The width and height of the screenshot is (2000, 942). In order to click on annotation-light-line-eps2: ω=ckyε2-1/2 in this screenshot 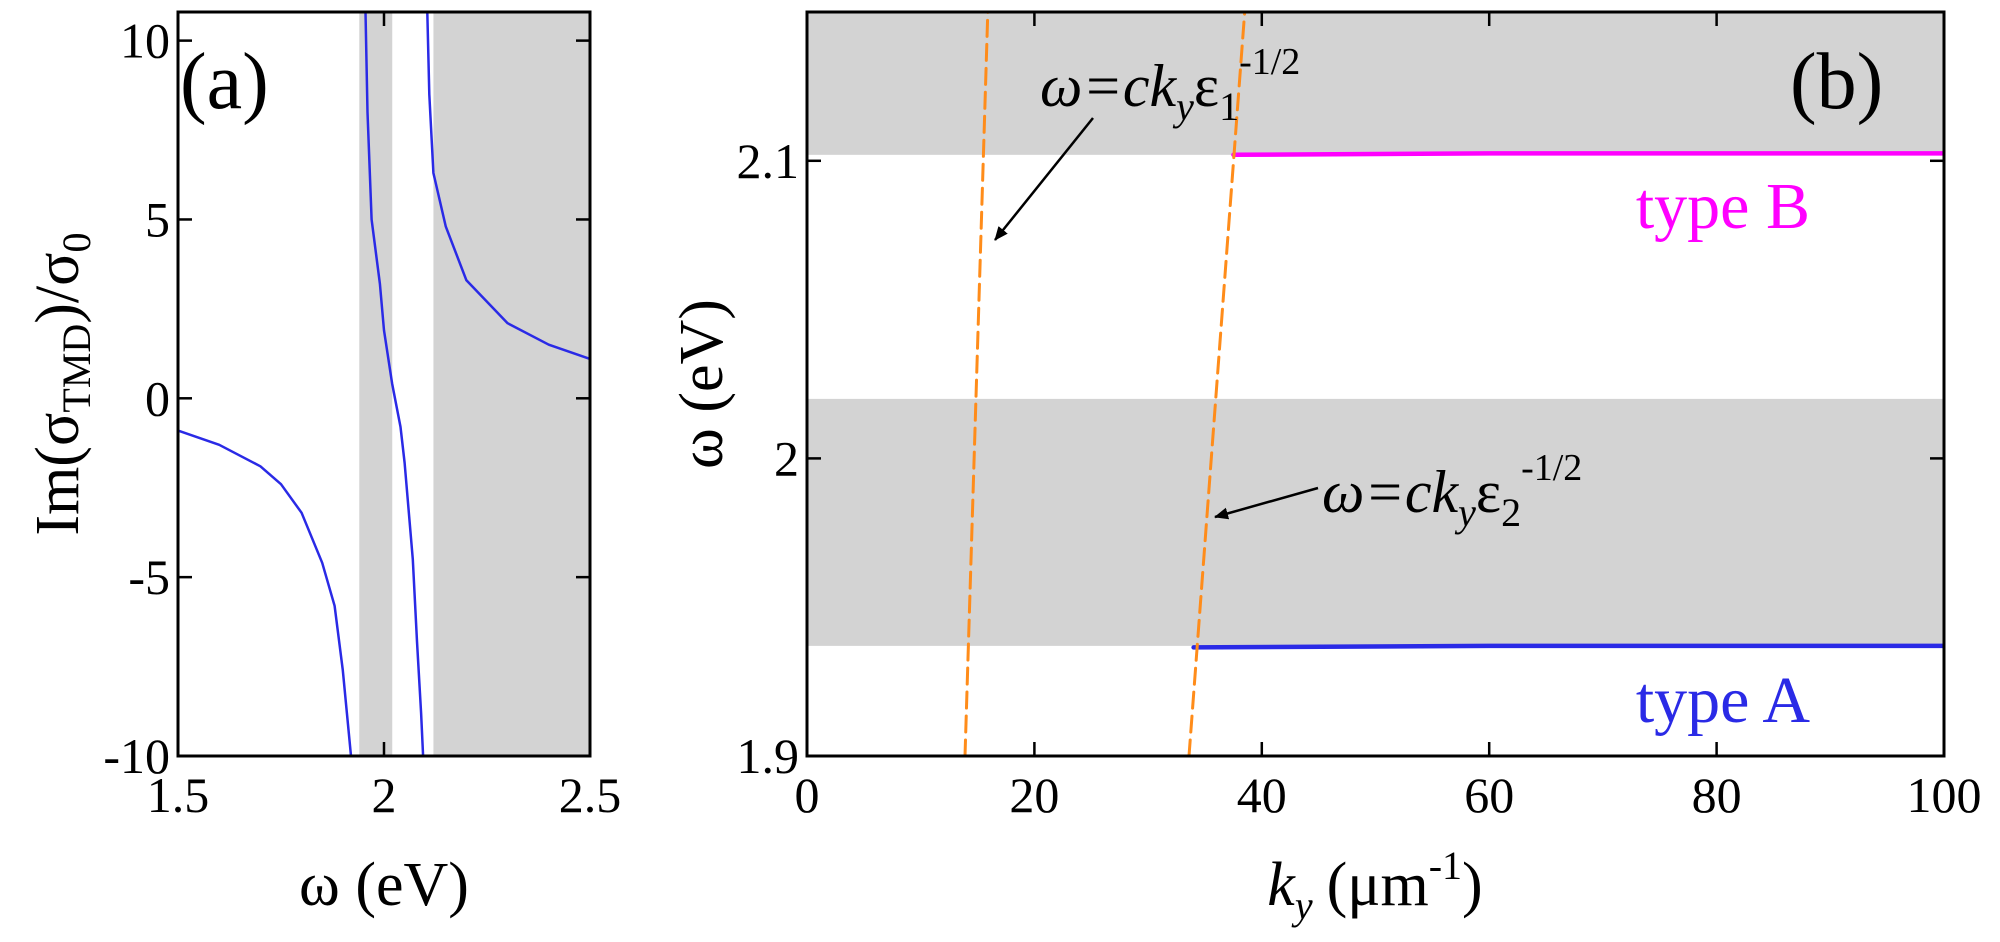, I will do `click(1452, 491)`.